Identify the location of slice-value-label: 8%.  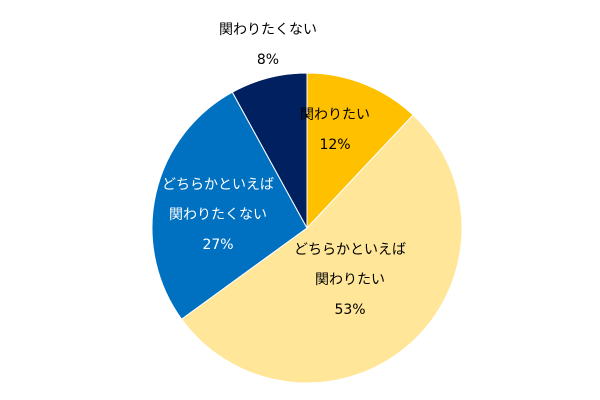
(268, 60).